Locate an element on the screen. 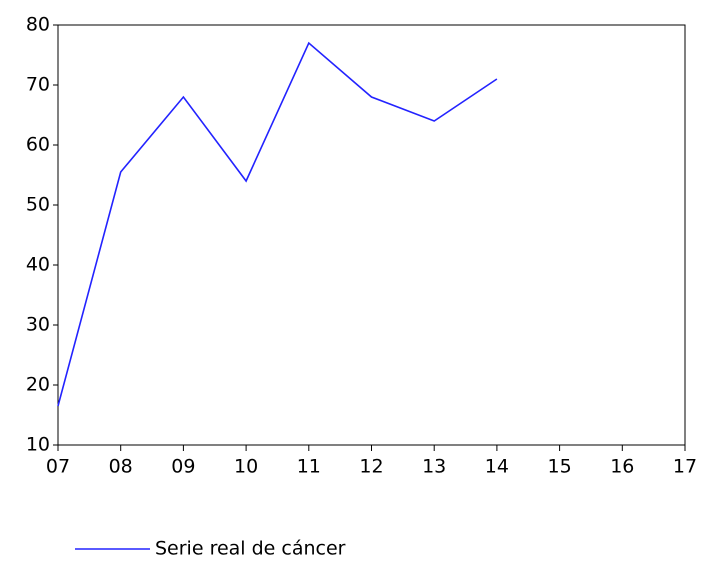 The image size is (703, 562). x-tick-label: 11 is located at coordinates (309, 467).